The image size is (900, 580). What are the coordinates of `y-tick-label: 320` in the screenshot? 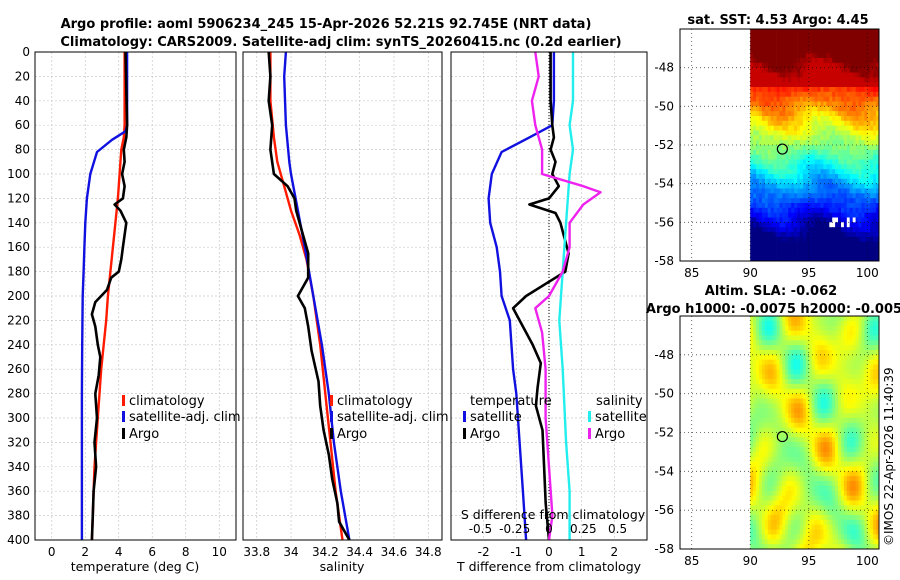 It's located at (18, 442).